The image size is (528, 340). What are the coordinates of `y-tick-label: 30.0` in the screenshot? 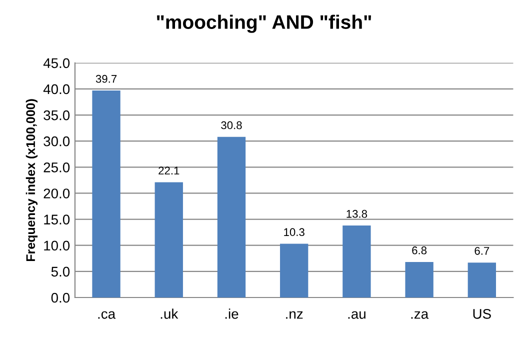 It's located at (57, 141).